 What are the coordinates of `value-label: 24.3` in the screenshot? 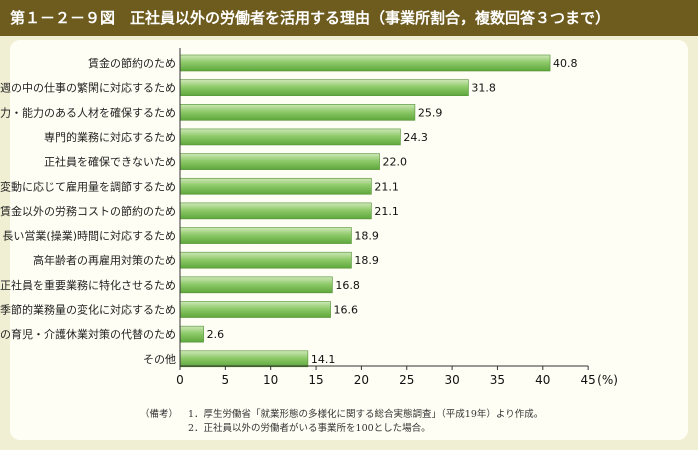 It's located at (415, 137).